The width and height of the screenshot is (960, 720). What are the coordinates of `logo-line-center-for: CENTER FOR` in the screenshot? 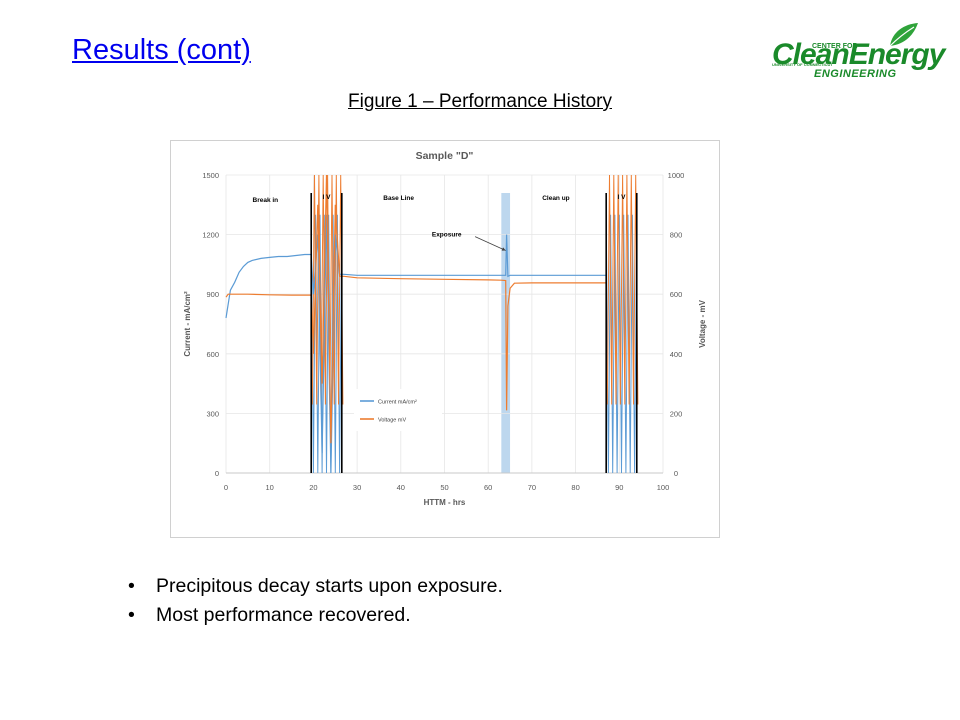 It's located at (835, 46).